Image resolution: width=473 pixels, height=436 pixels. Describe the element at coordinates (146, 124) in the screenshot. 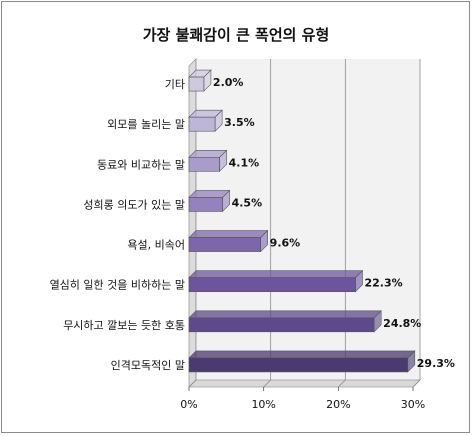

I see `category-label: 외모를 놀리는 말` at that location.